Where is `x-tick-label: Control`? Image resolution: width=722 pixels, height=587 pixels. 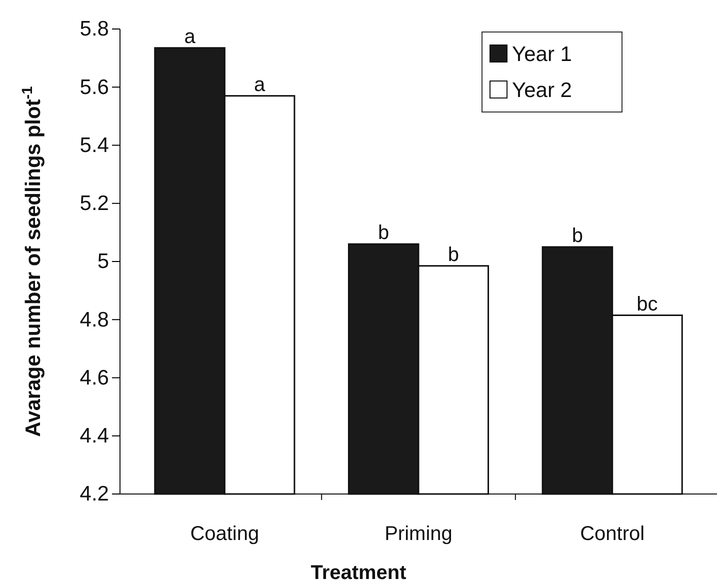
x-tick-label: Control is located at coordinates (612, 534).